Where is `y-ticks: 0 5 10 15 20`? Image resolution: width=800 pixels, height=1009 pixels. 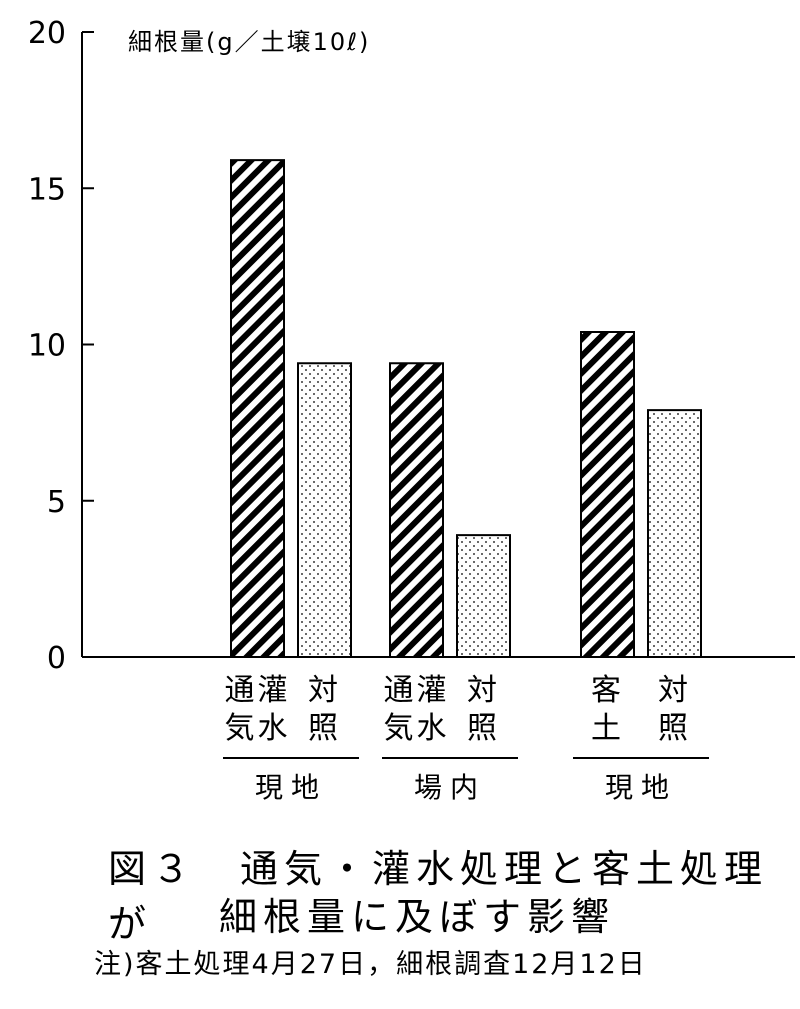
y-ticks: 0 5 10 15 20 is located at coordinates (61, 346).